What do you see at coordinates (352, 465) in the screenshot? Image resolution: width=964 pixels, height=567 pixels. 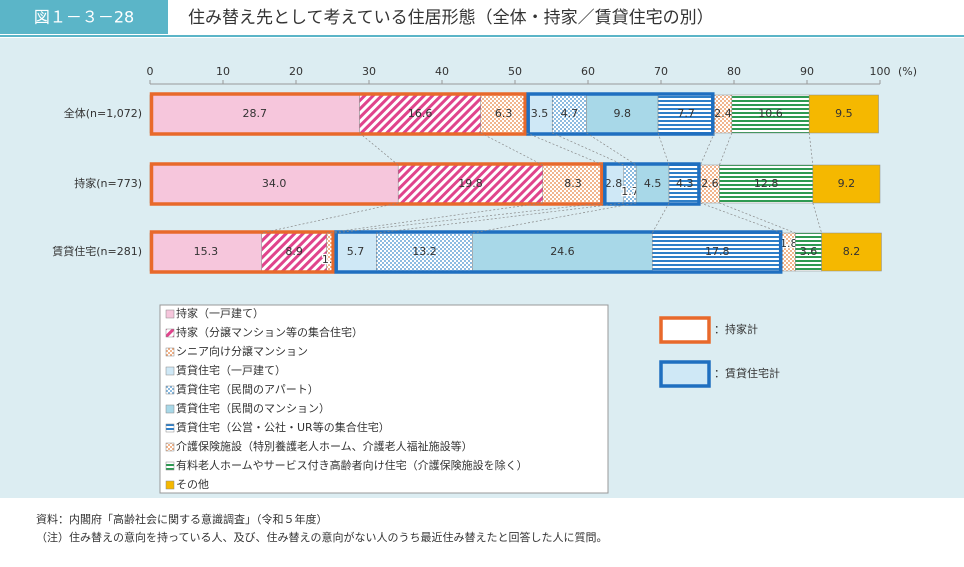 I see `legend-label: 有料老人ホームやサービス付き高齢者向け住宅（介護保険施設を除く）` at bounding box center [352, 465].